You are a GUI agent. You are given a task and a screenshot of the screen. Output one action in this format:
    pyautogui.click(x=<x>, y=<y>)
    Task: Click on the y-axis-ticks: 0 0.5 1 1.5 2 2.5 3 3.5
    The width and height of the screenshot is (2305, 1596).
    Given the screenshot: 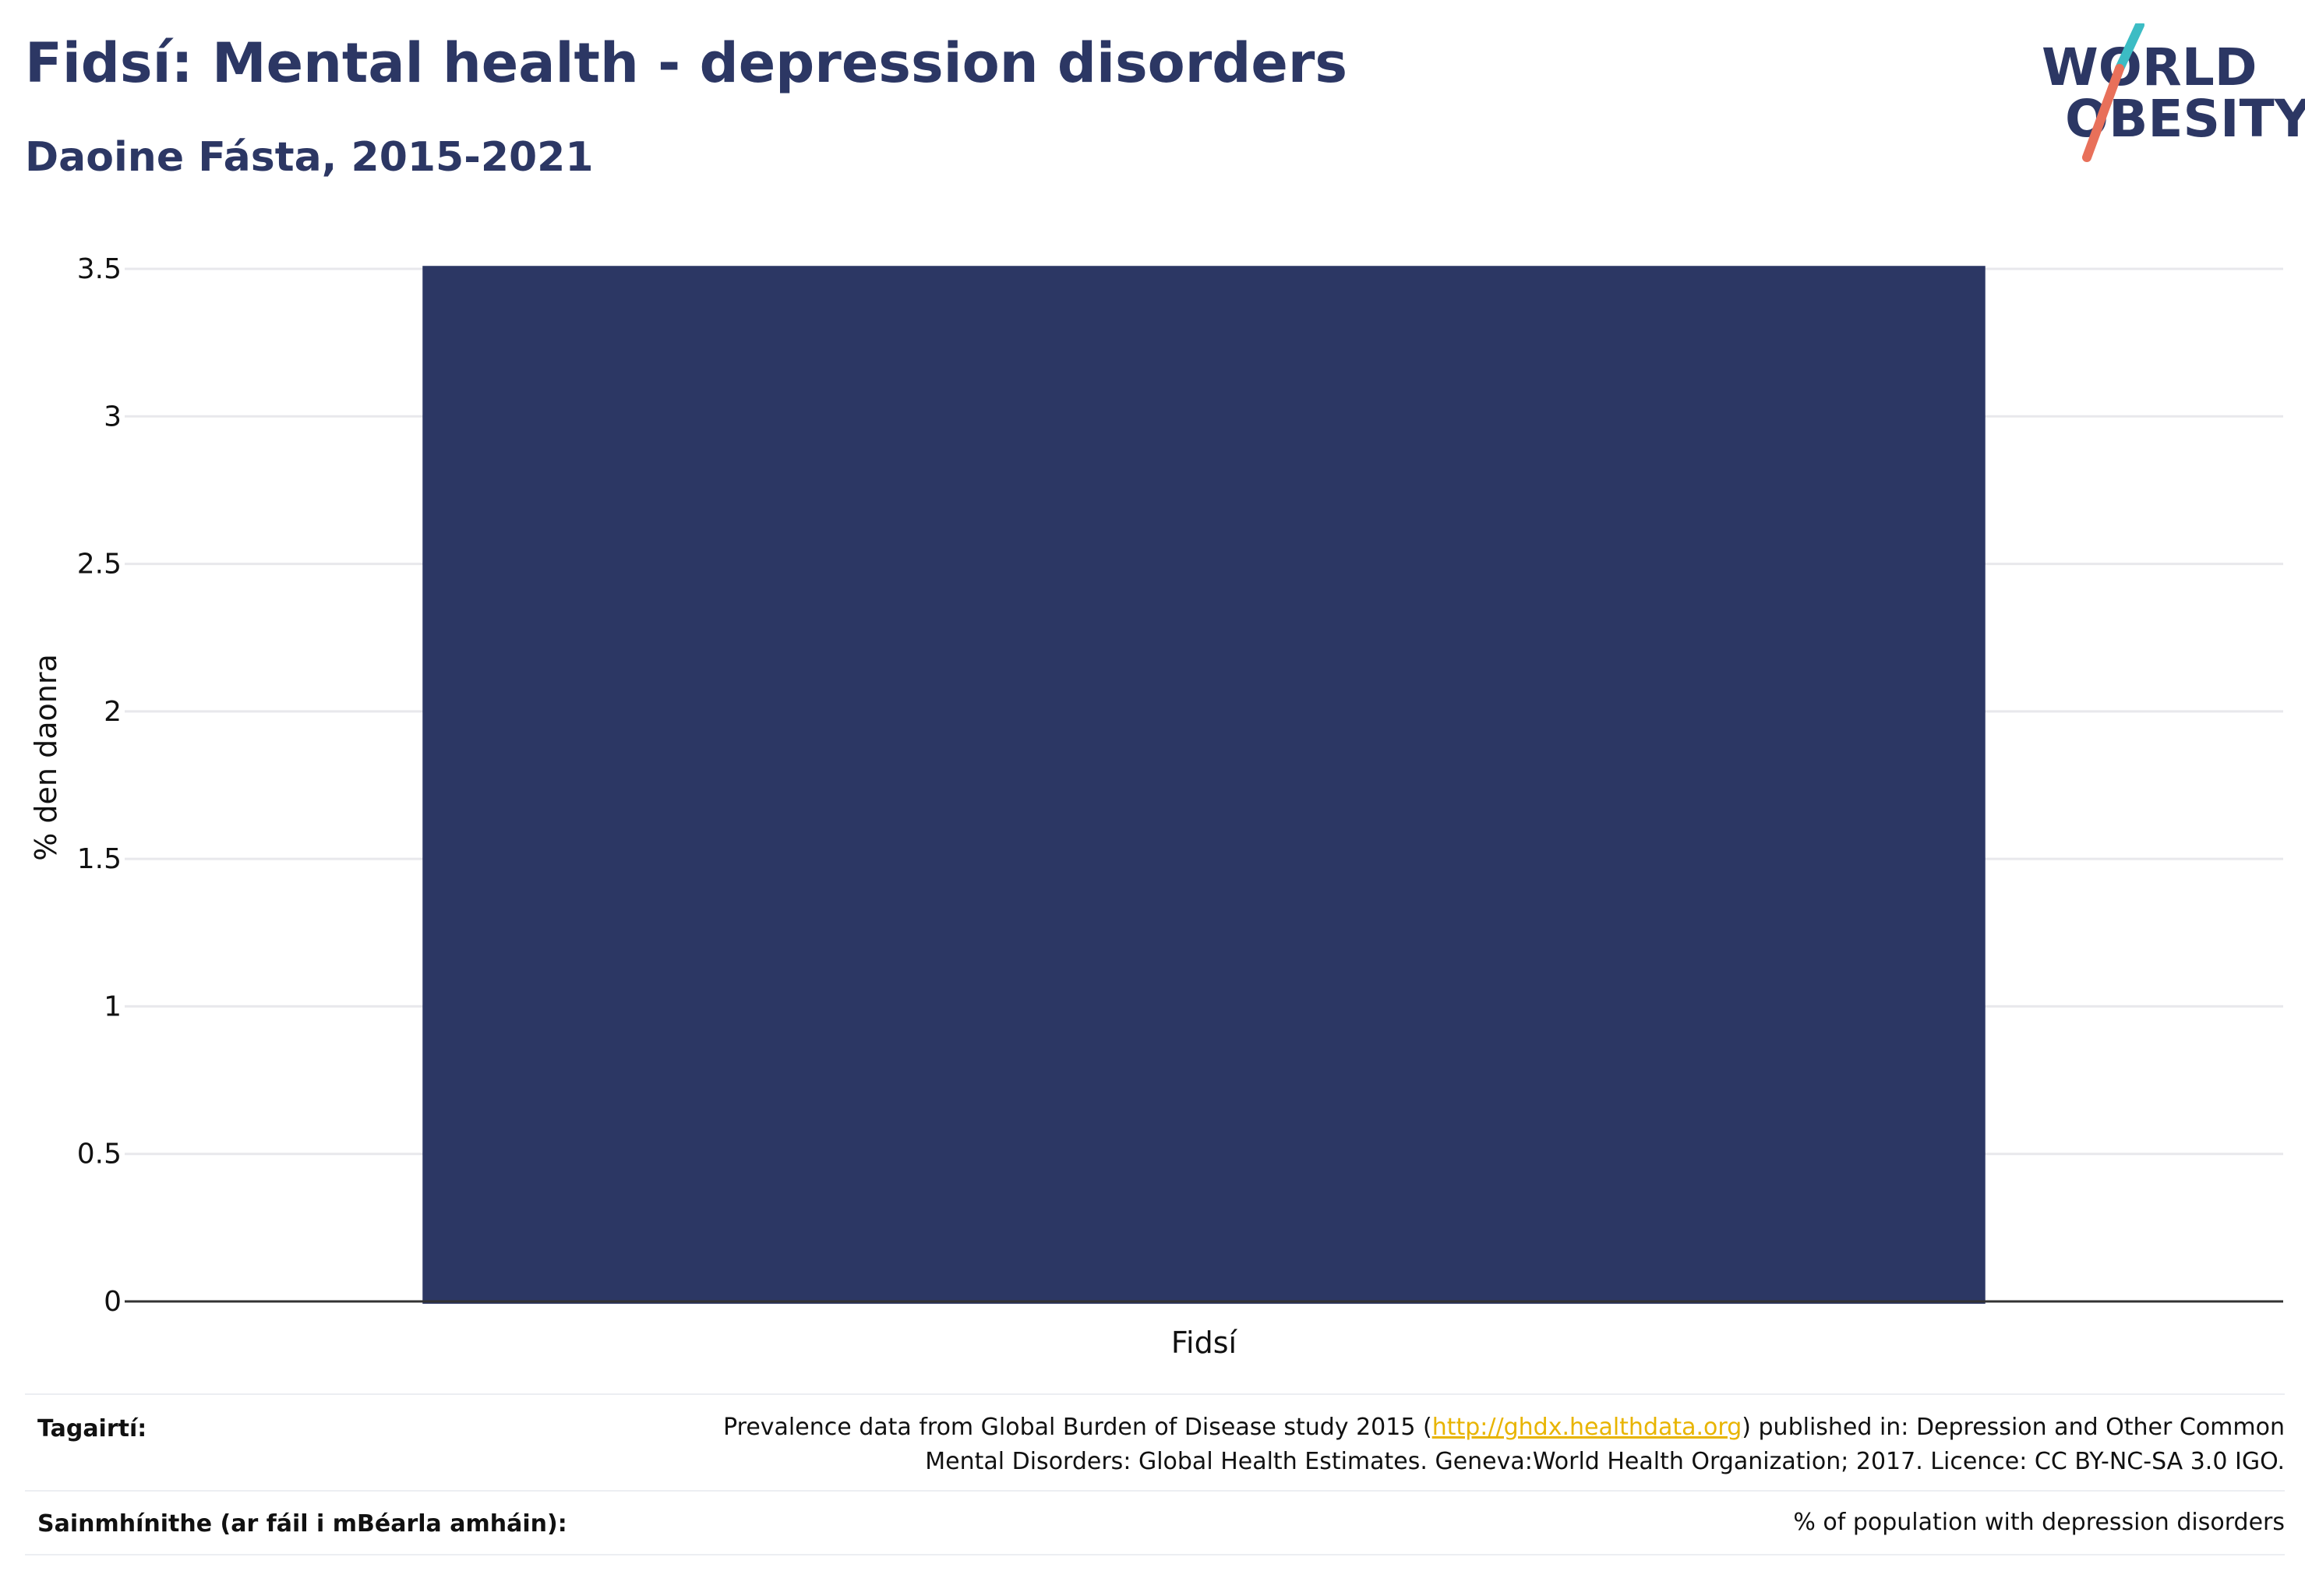 What is the action you would take?
    pyautogui.click(x=99, y=785)
    